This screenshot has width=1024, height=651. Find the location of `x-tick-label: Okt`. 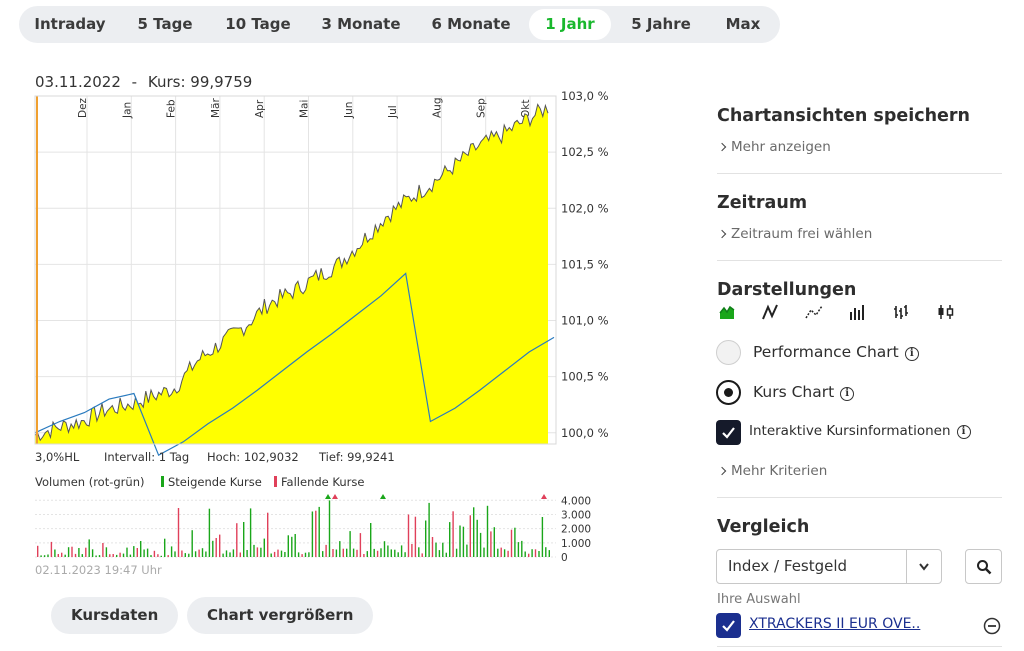

x-tick-label: Okt is located at coordinates (526, 109).